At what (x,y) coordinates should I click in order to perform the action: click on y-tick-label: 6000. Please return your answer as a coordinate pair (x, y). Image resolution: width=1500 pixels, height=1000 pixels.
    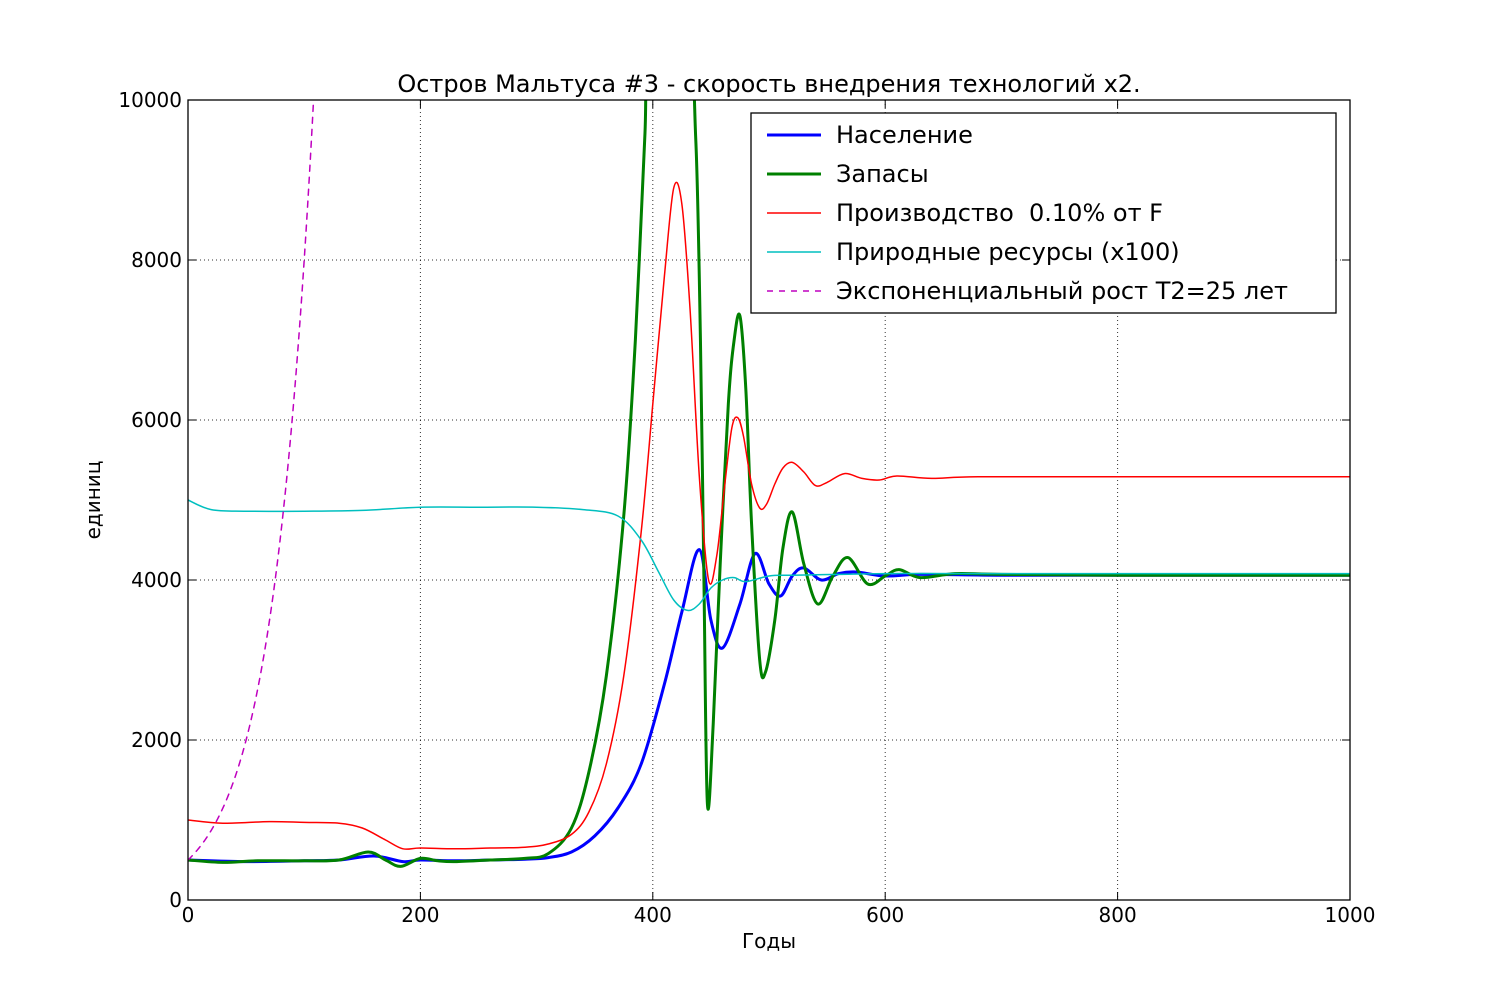
    Looking at the image, I should click on (156, 420).